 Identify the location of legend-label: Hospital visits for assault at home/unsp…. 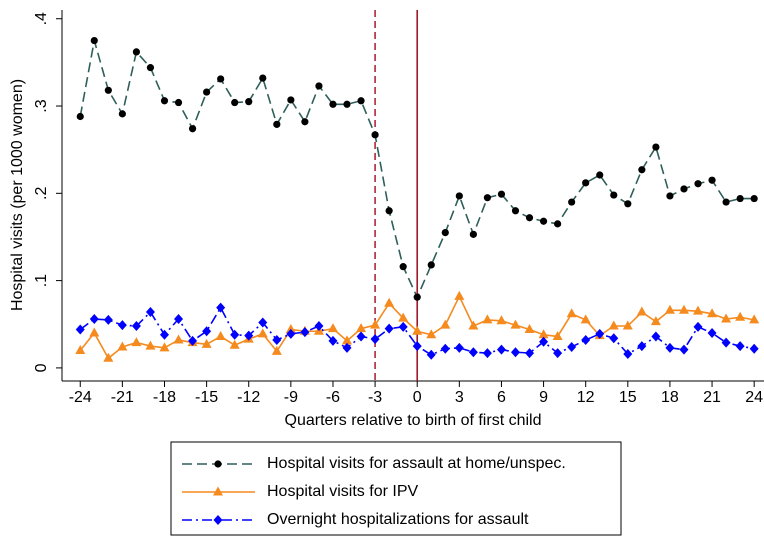
(416, 463).